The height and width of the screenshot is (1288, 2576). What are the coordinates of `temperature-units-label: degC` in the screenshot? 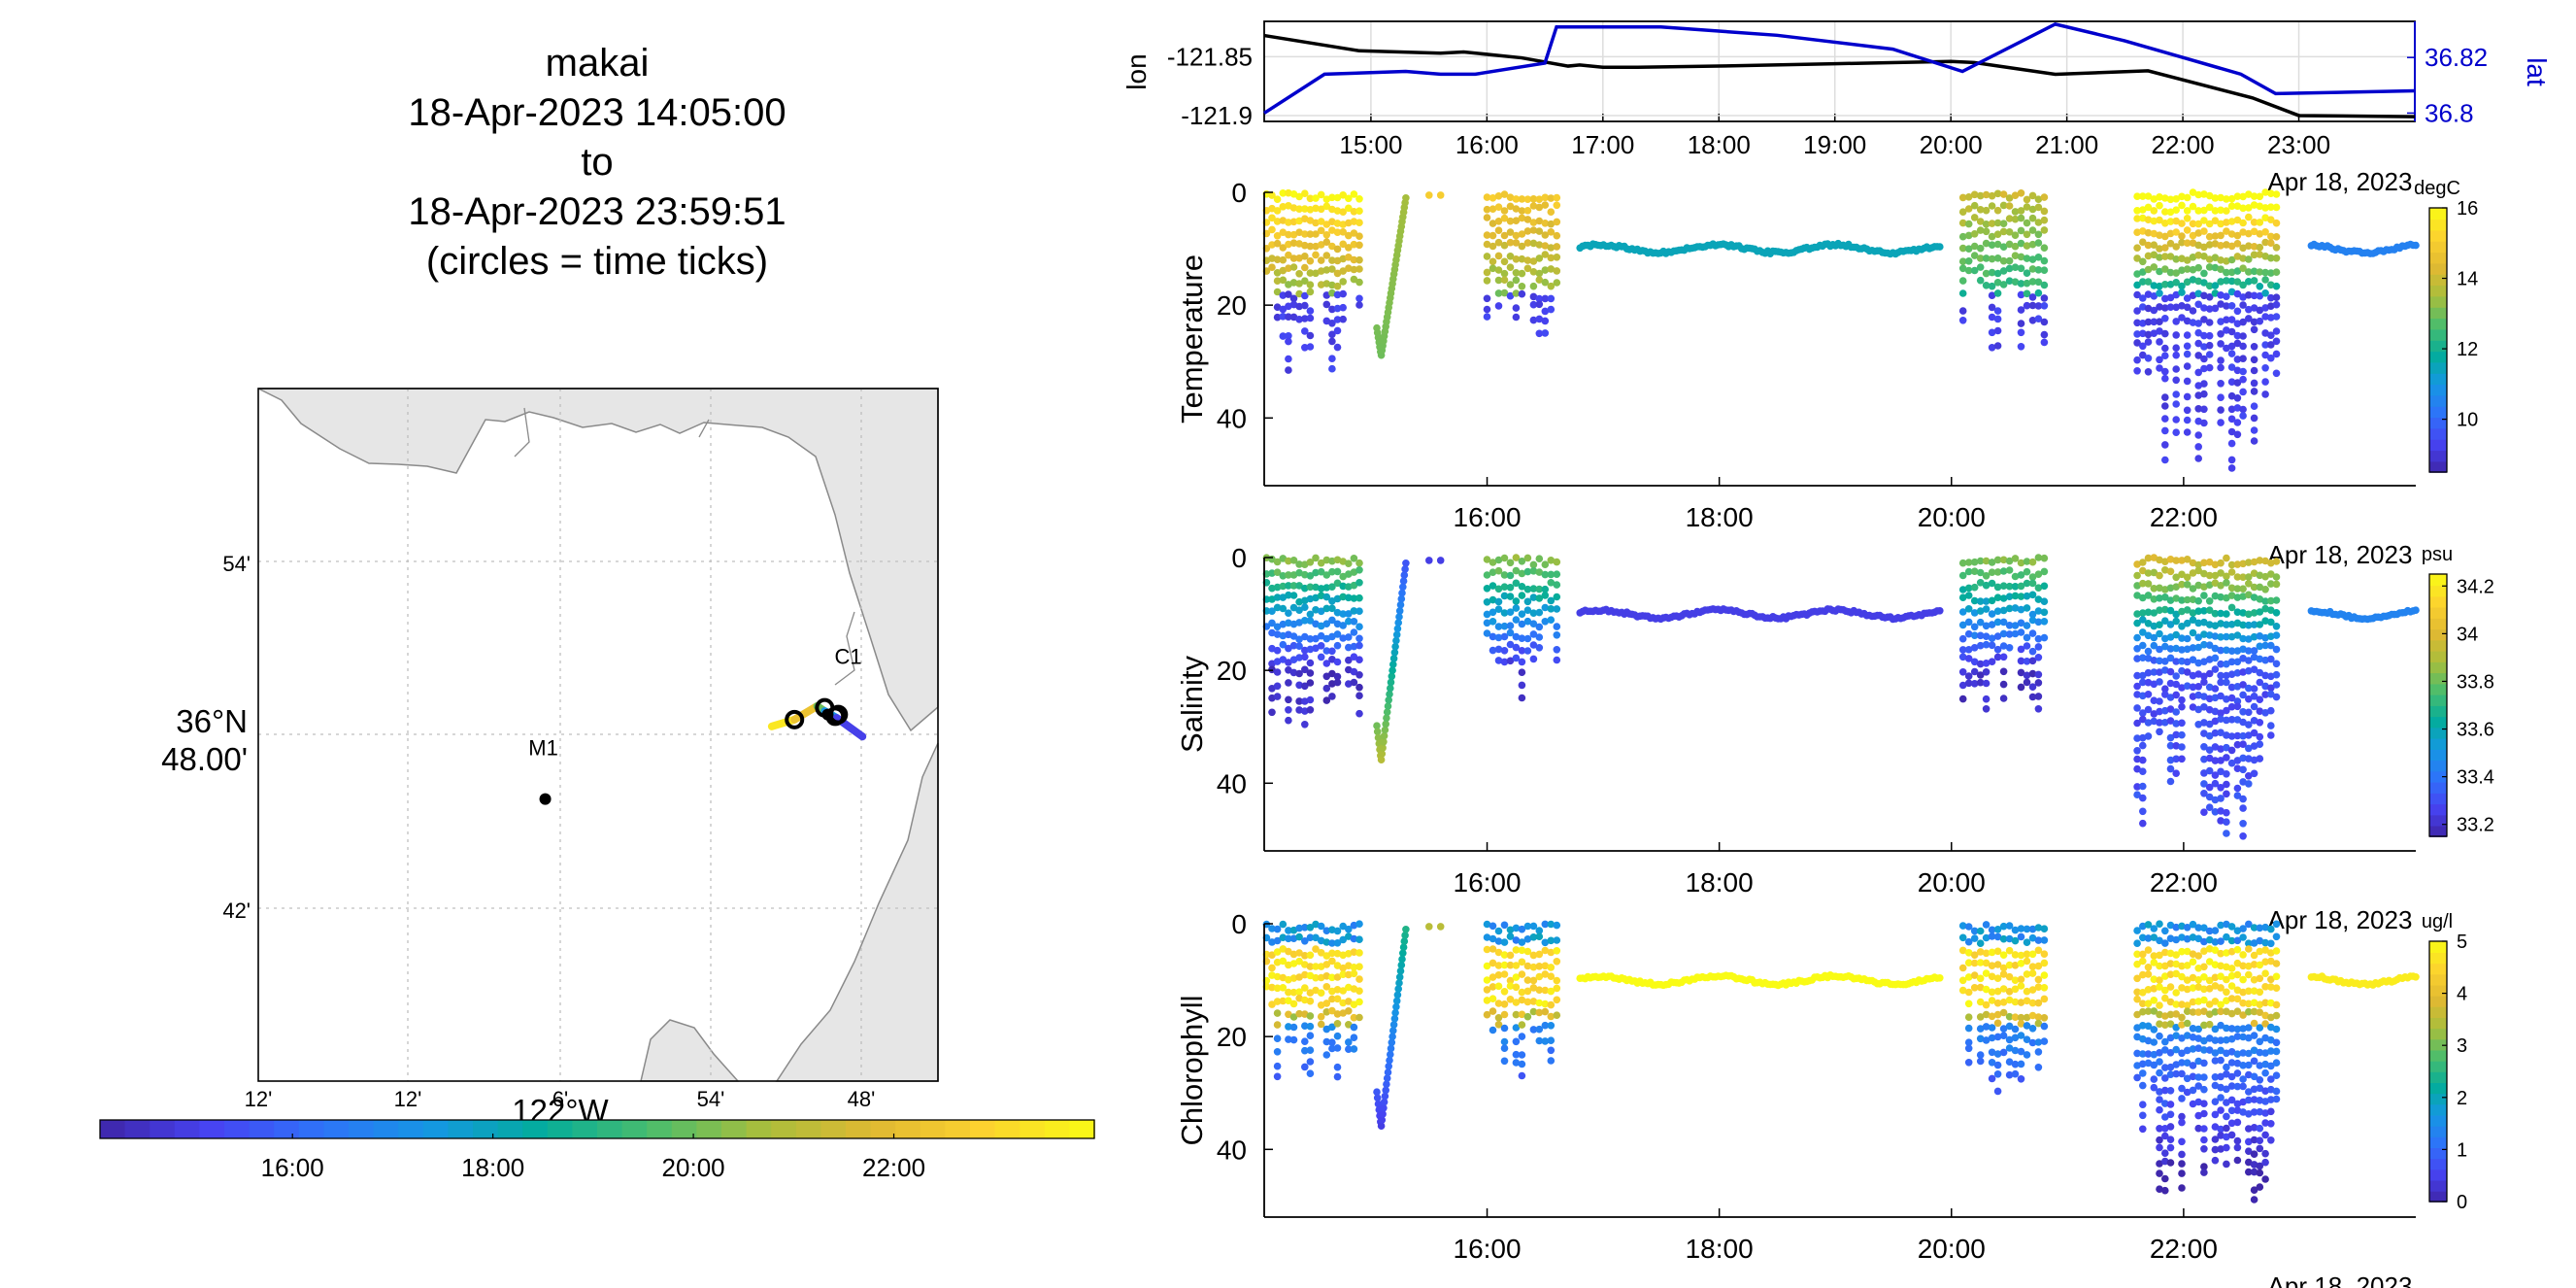 It's located at (2437, 188).